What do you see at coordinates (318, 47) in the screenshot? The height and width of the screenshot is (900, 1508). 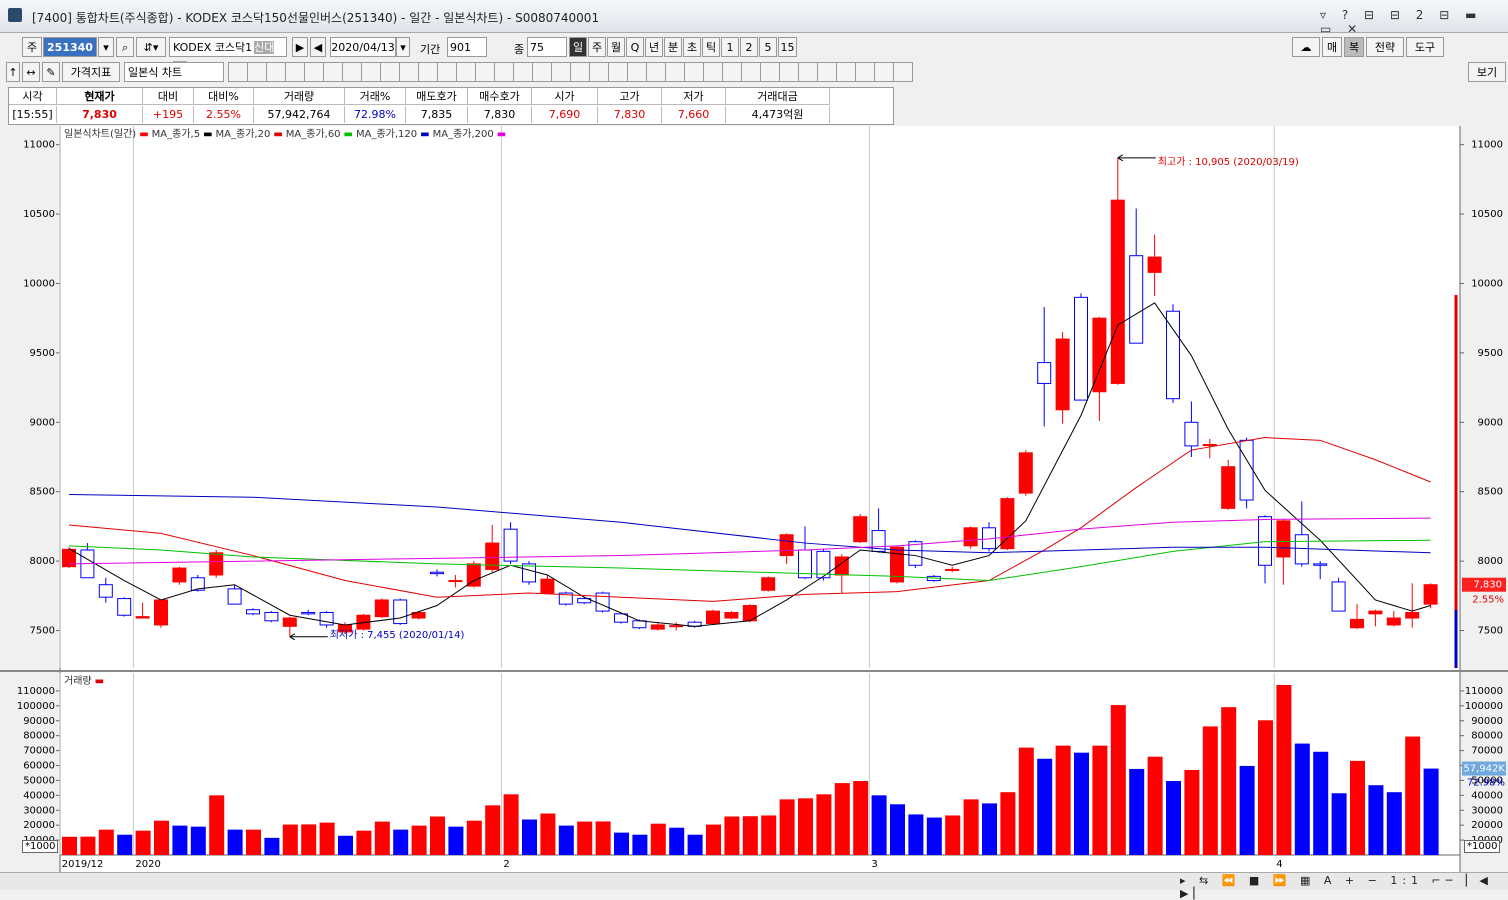 I see `prev-button: ◀` at bounding box center [318, 47].